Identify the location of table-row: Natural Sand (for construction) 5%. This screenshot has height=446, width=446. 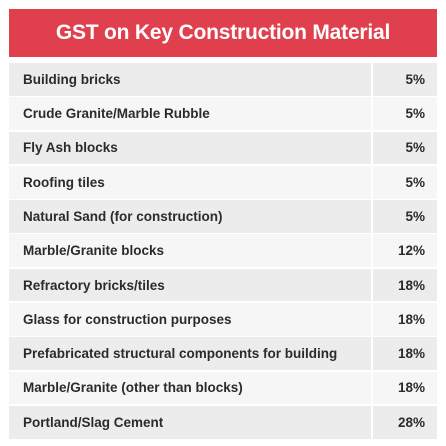
(223, 216).